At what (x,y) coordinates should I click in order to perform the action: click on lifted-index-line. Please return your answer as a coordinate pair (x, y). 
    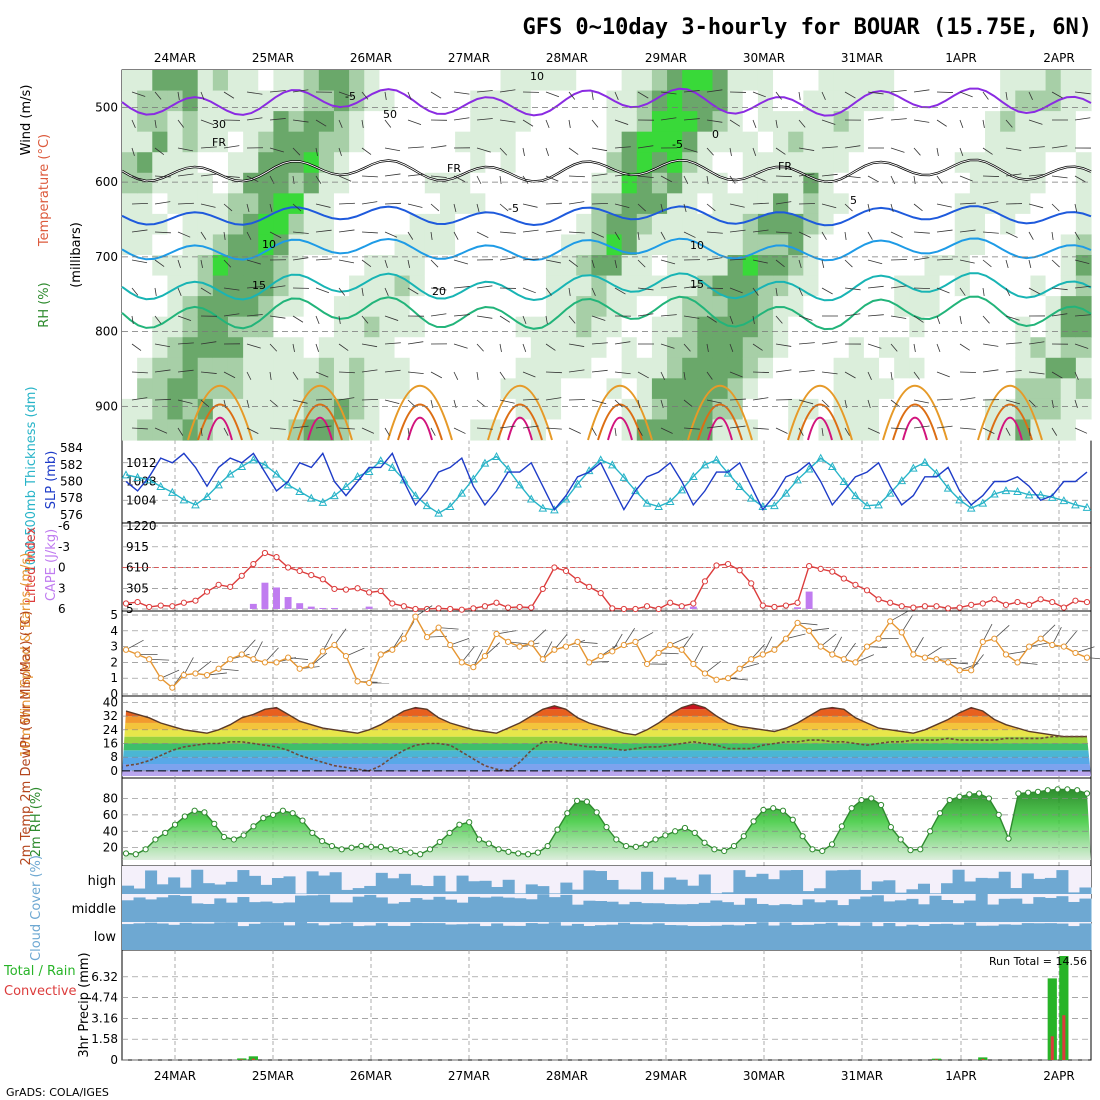
    Looking at the image, I should click on (606, 581).